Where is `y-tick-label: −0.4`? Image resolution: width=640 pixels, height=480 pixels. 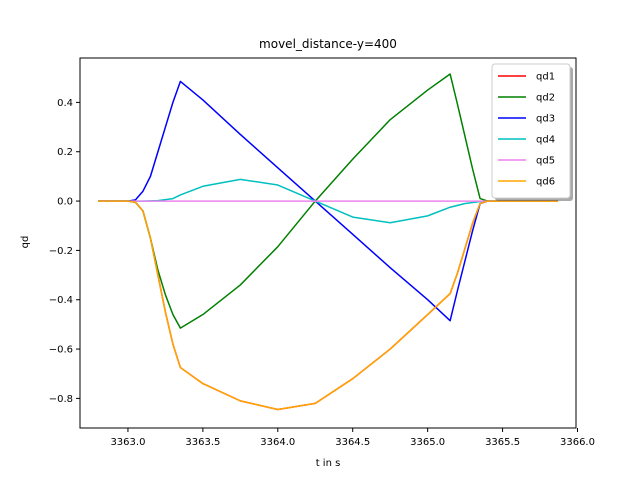 y-tick-label: −0.4 is located at coordinates (61, 300).